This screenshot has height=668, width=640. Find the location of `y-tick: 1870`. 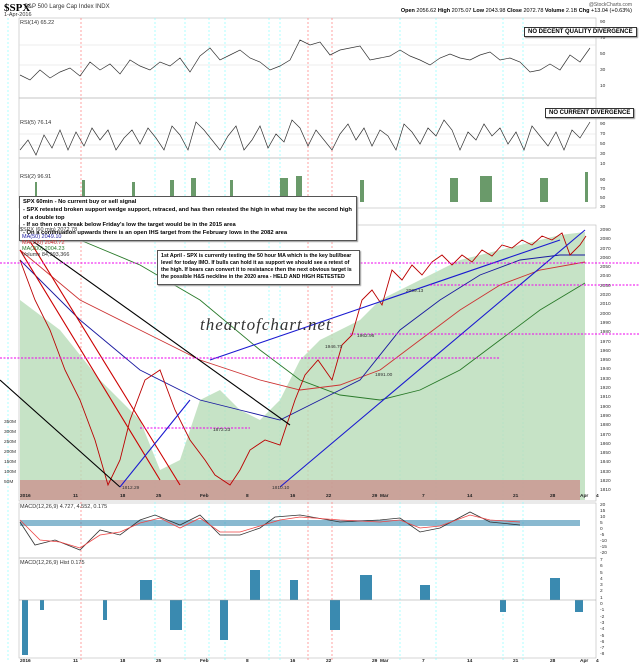

y-tick: 1870 is located at coordinates (605, 435).